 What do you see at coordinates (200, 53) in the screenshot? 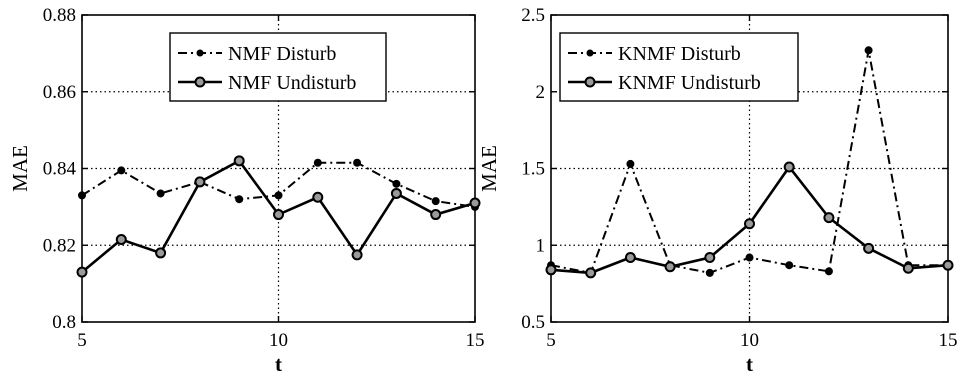
I see `chart1-legend-disturb-swatch-marker` at bounding box center [200, 53].